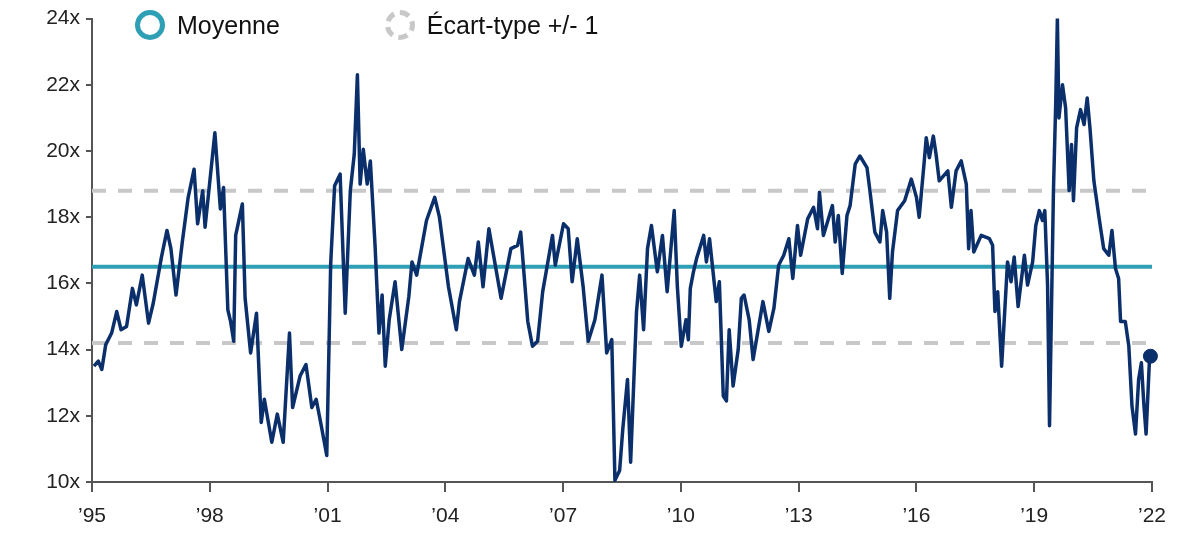 This screenshot has height=549, width=1178. Describe the element at coordinates (916, 515) in the screenshot. I see `x-tick-label: ’16` at that location.